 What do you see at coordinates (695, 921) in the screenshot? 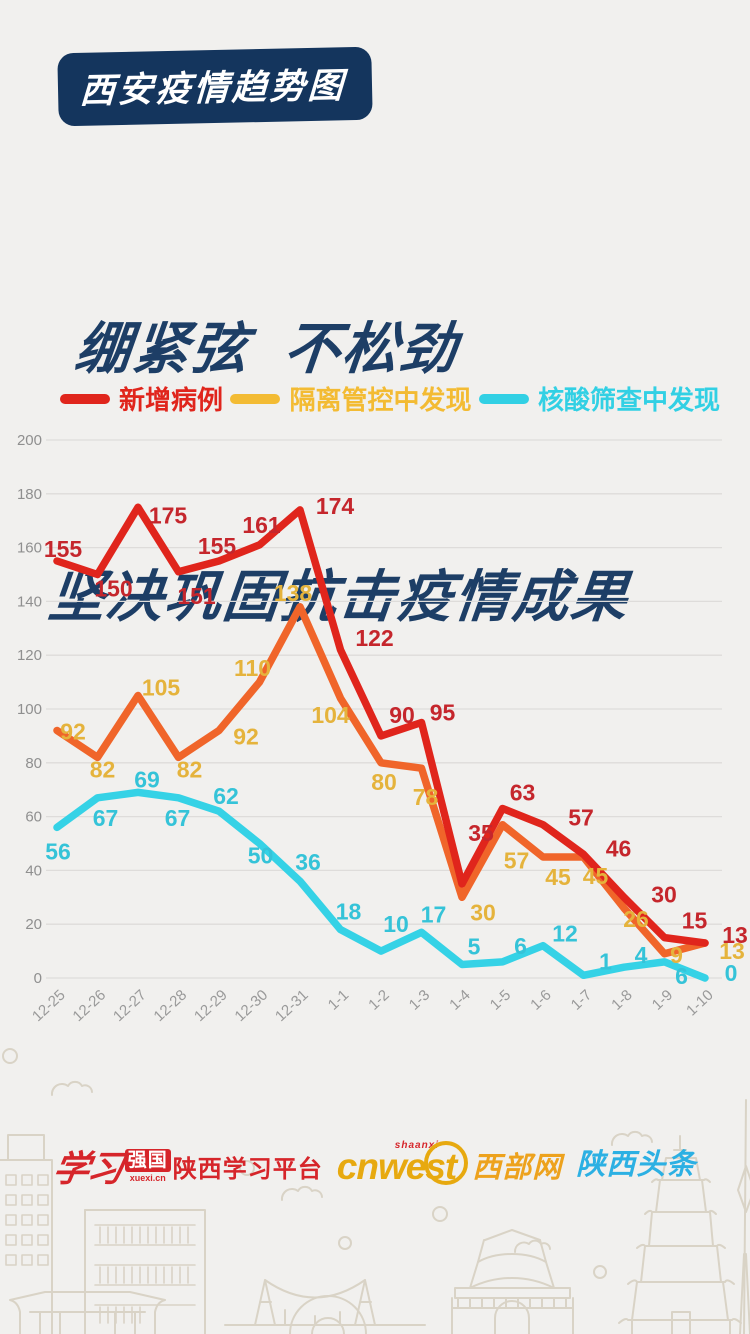
I see `svg-text: 15` at bounding box center [695, 921].